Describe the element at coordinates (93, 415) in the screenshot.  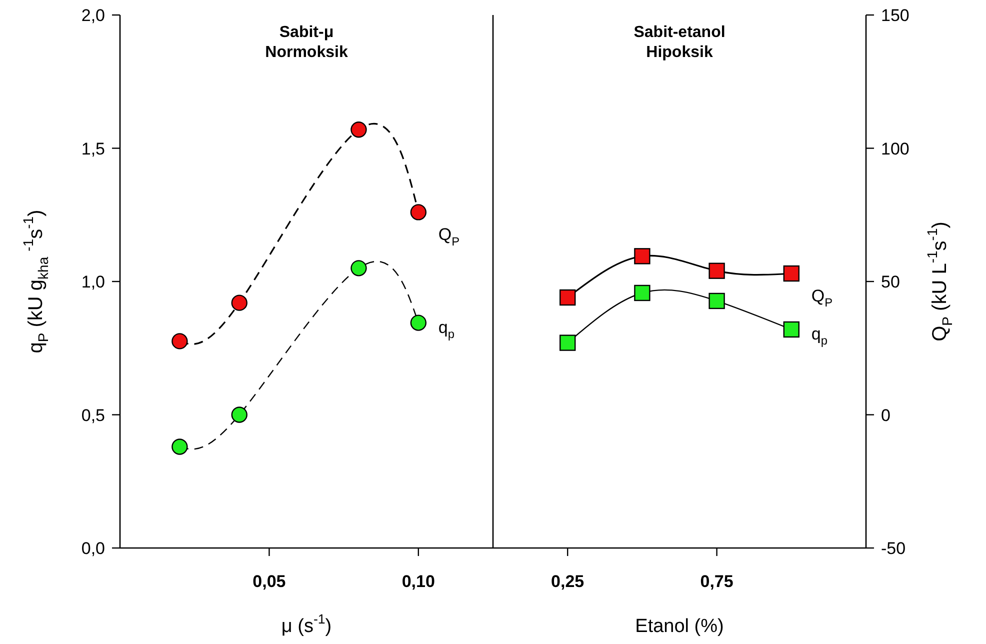
I see `y-tick-label: 0,5` at that location.